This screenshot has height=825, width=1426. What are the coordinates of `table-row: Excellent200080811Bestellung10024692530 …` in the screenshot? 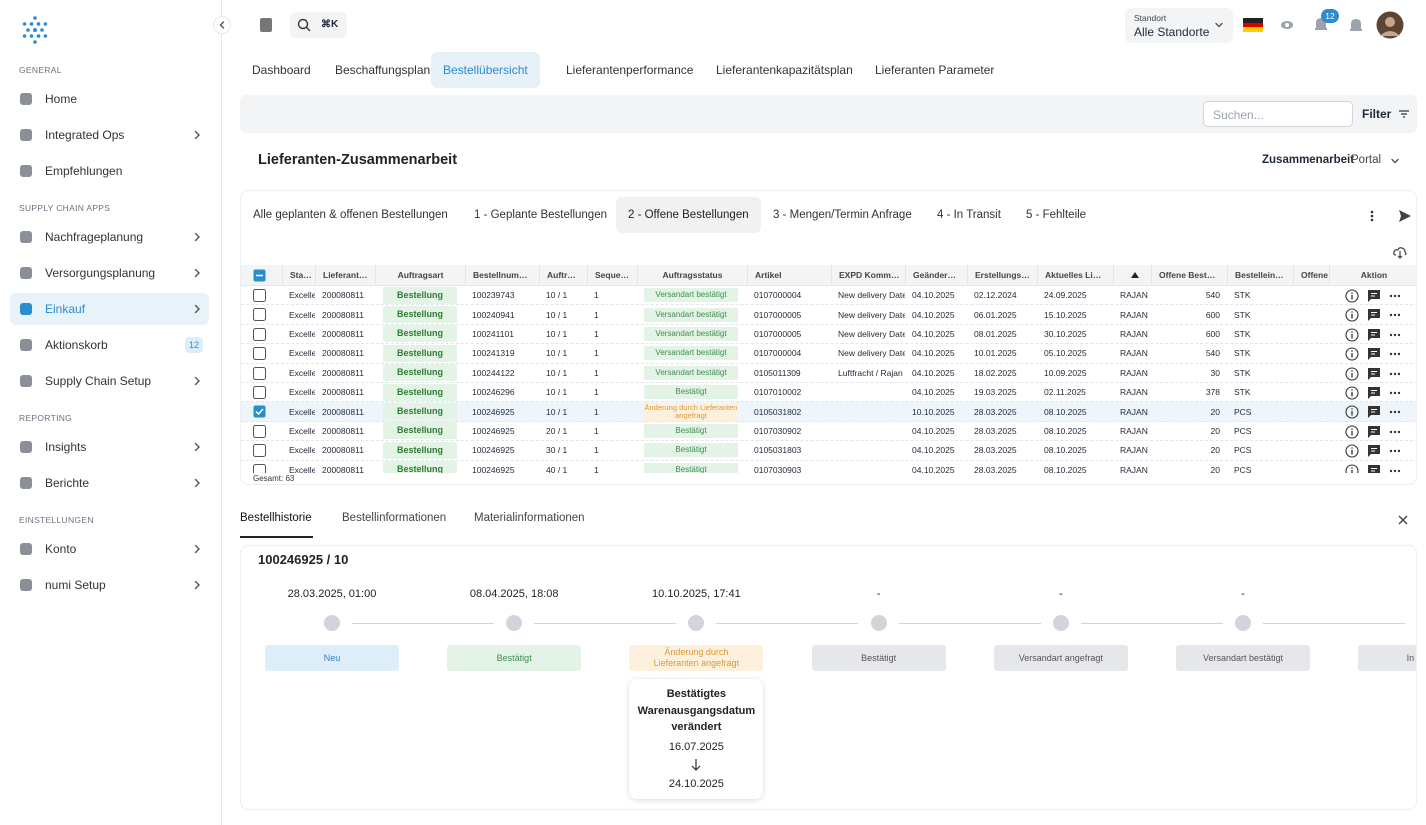 It's located at (829, 450).